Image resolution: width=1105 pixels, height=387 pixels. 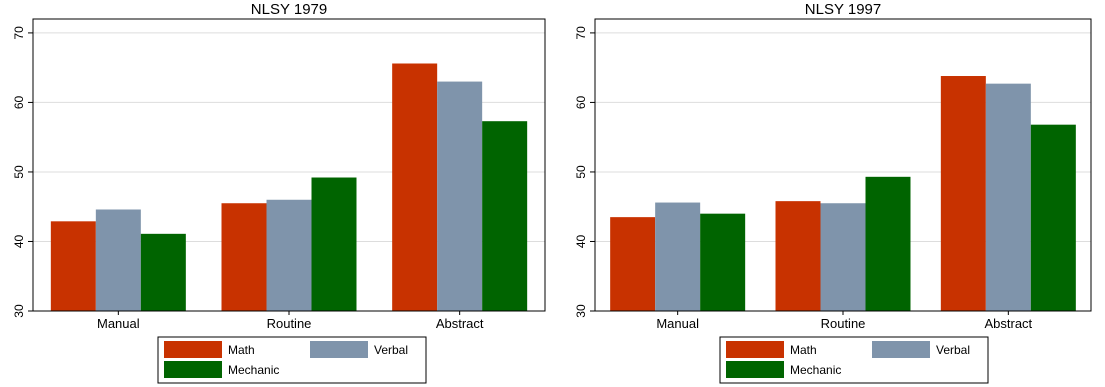 What do you see at coordinates (1008, 323) in the screenshot?
I see `x-tick-label-1-abstract: Abstract` at bounding box center [1008, 323].